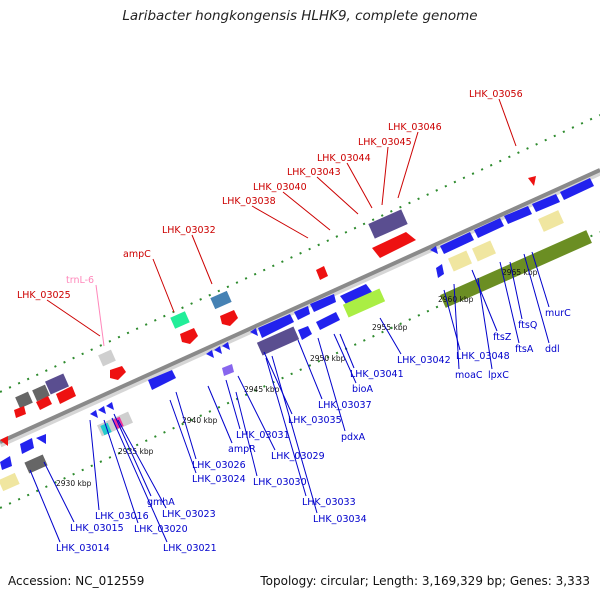  What do you see at coordinates (83, 548) in the screenshot?
I see `bottom-gene-label: LHK_03014` at bounding box center [83, 548].